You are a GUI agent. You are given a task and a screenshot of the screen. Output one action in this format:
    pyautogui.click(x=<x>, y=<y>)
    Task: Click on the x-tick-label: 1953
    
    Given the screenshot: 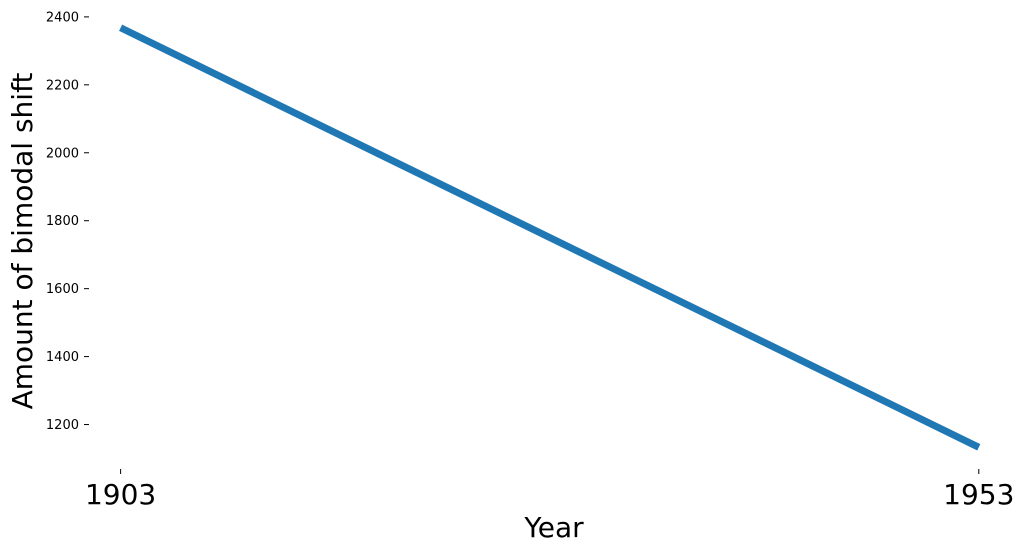 What is the action you would take?
    pyautogui.click(x=978, y=494)
    